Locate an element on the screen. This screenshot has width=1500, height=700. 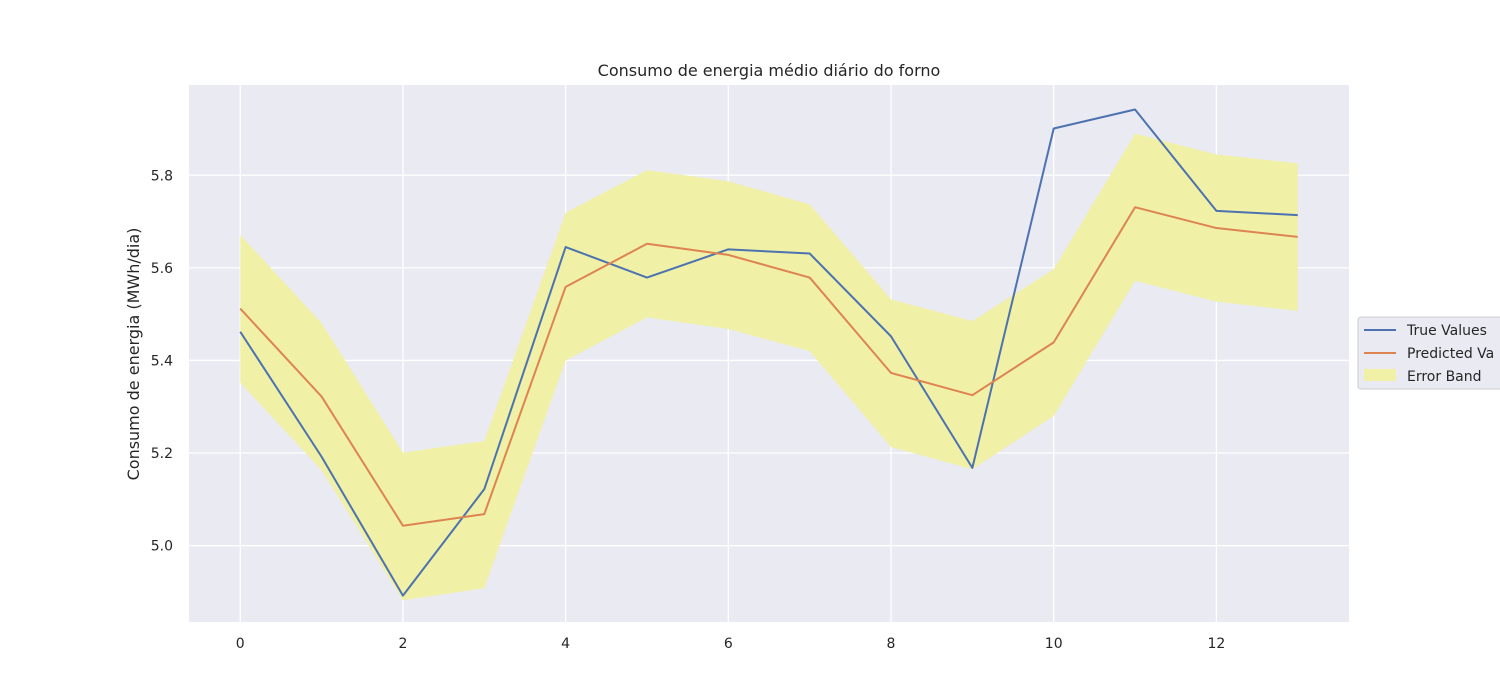
x-tick-label: 0 is located at coordinates (240, 644).